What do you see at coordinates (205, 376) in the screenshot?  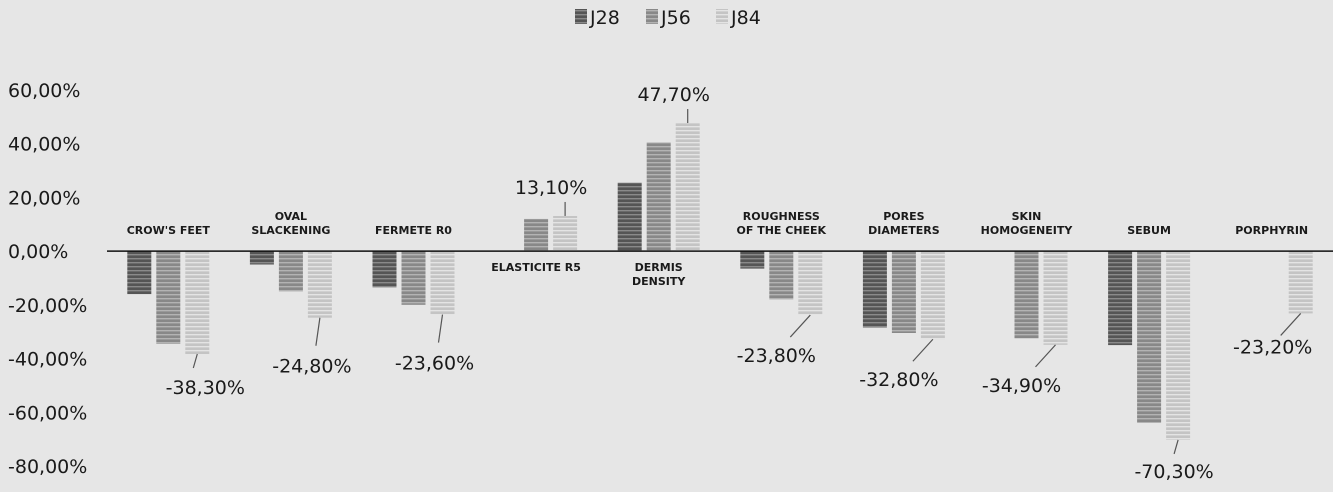 I see `data-label-item: -38,30%` at bounding box center [205, 376].